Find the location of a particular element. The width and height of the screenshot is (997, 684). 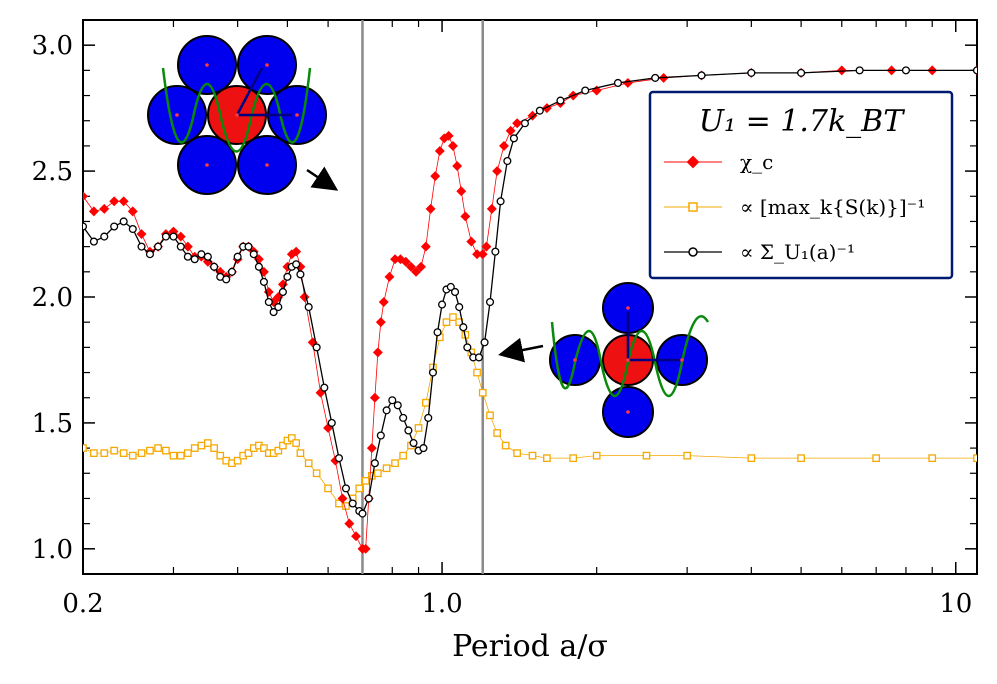

inset1-arrow is located at coordinates (322, 178).